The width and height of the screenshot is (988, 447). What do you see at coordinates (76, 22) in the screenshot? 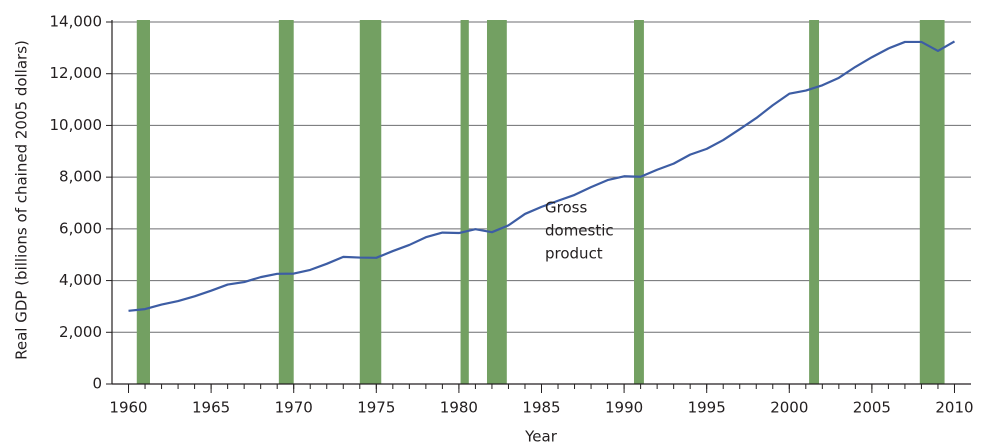
I see `y-tick-label: 14,000` at bounding box center [76, 22].